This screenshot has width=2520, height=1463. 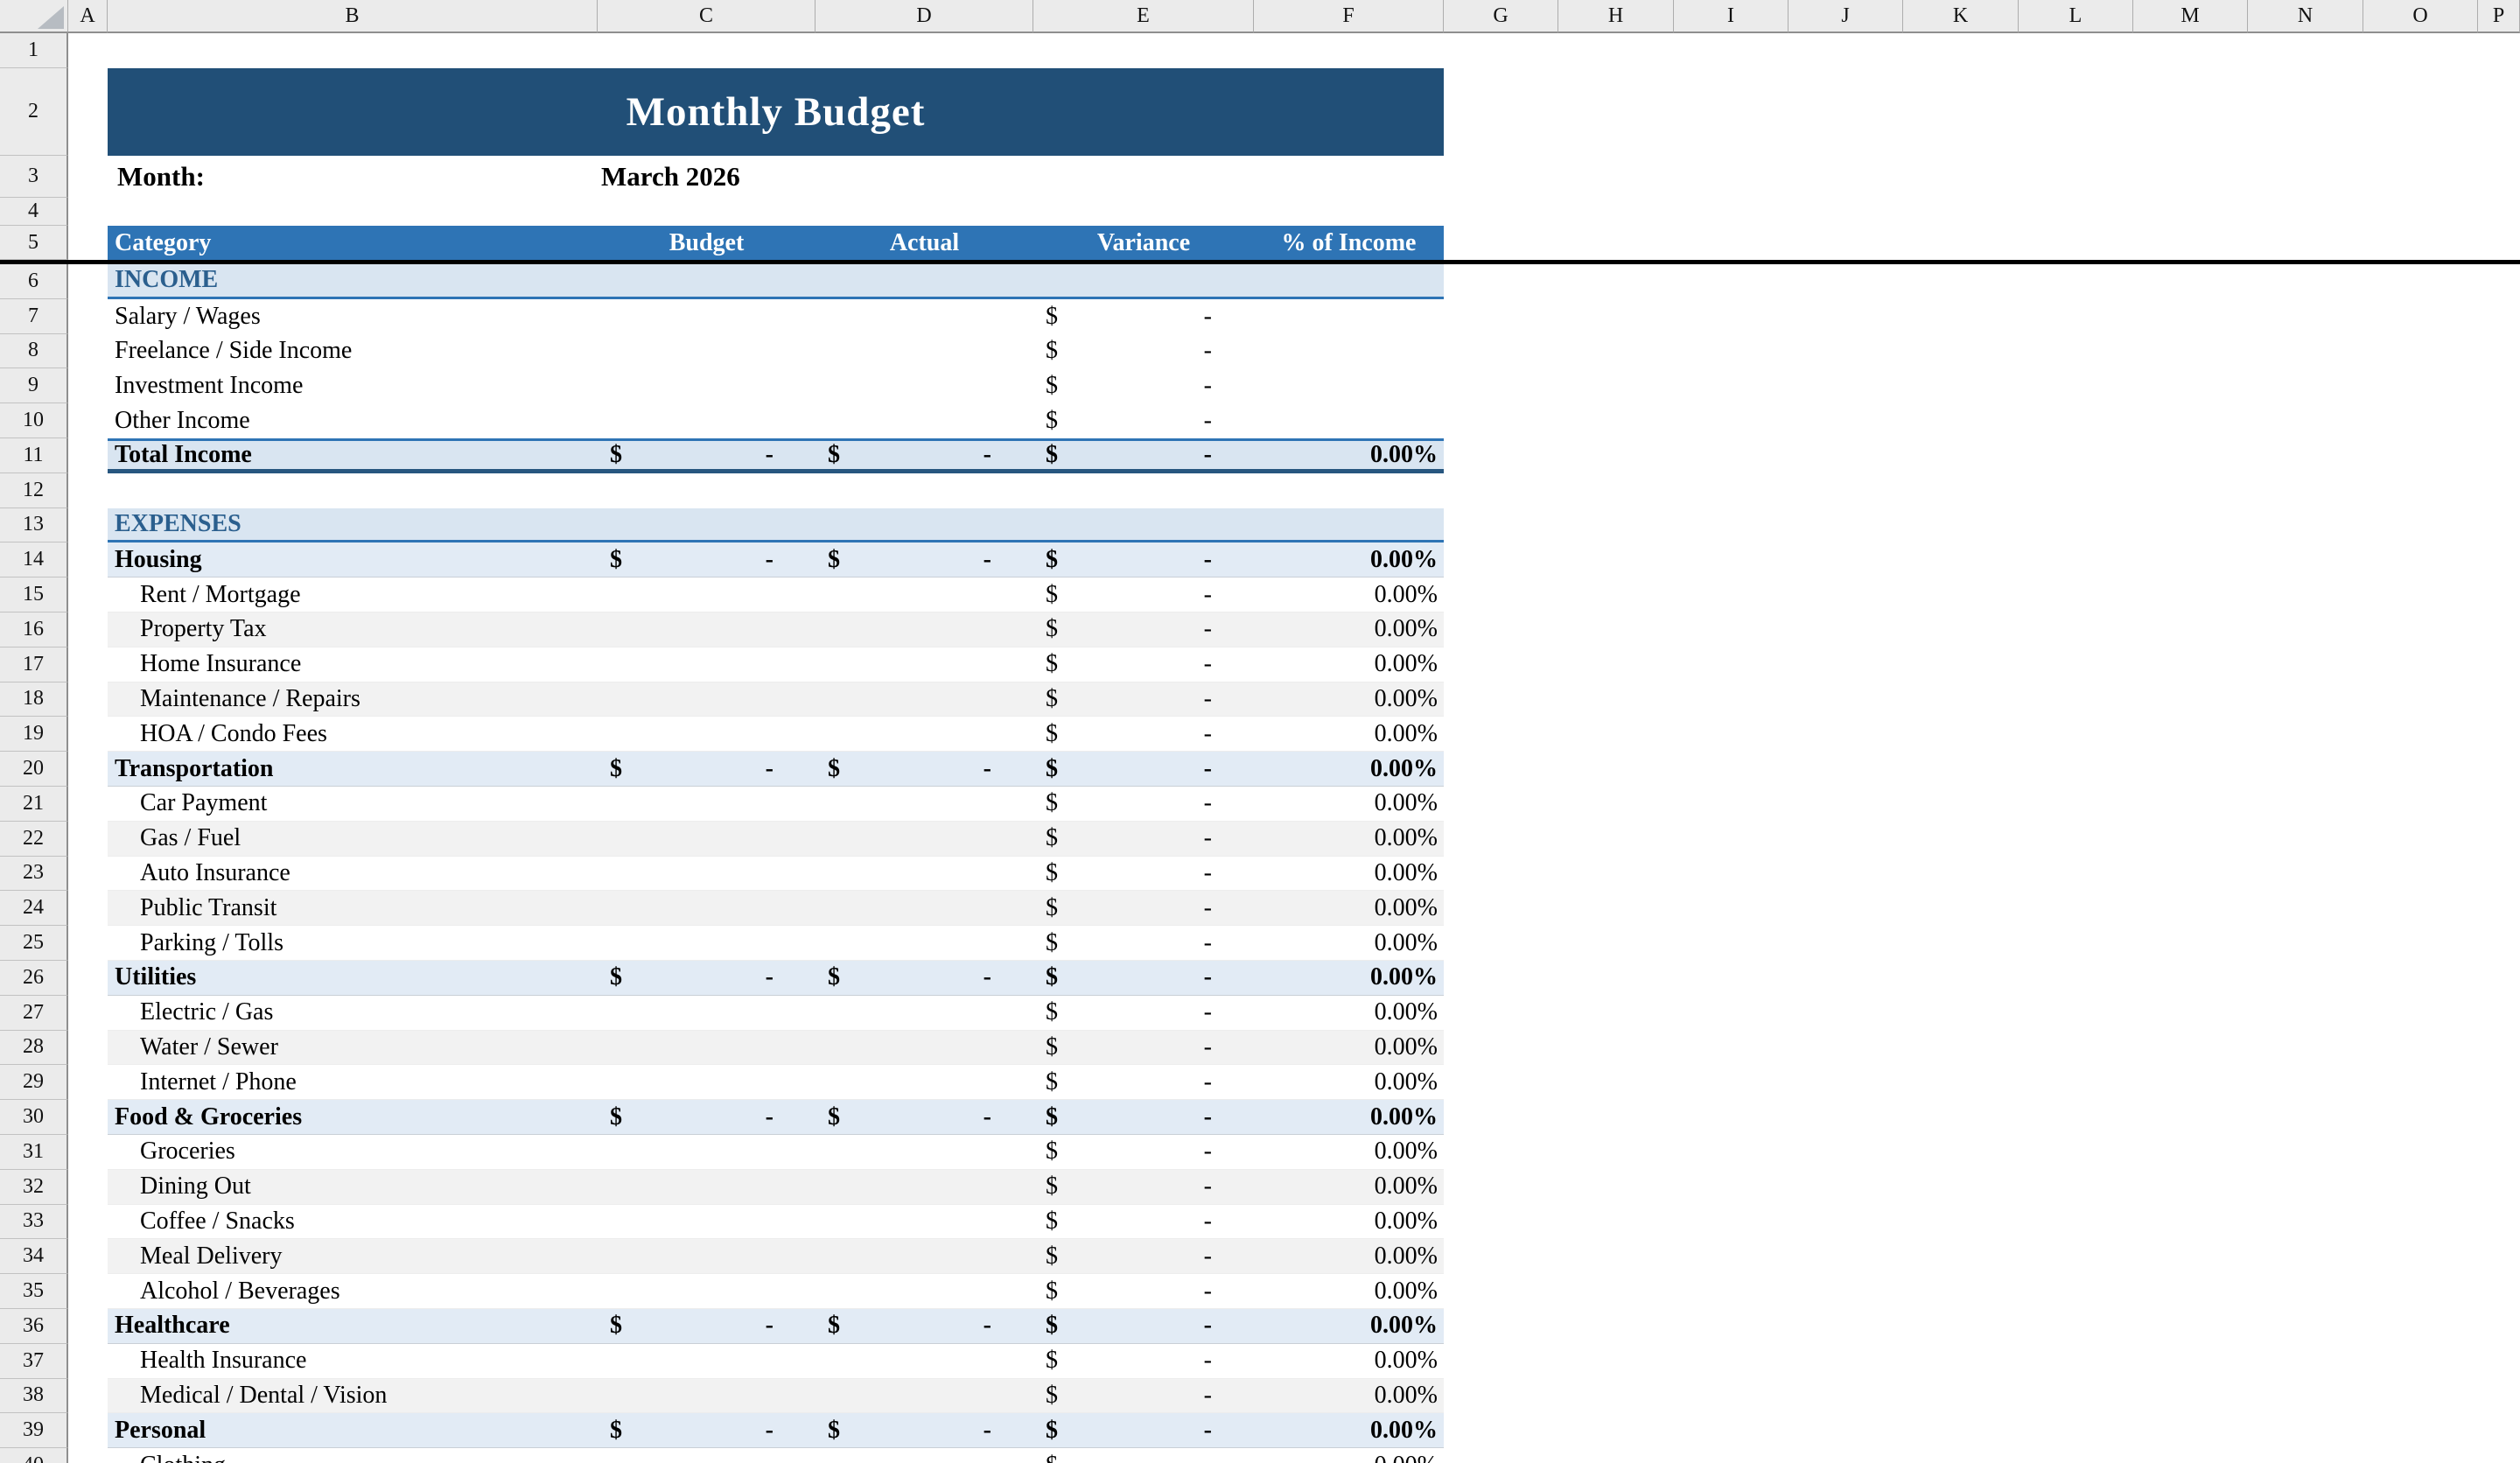 What do you see at coordinates (34, 874) in the screenshot?
I see `row-header-23: 23` at bounding box center [34, 874].